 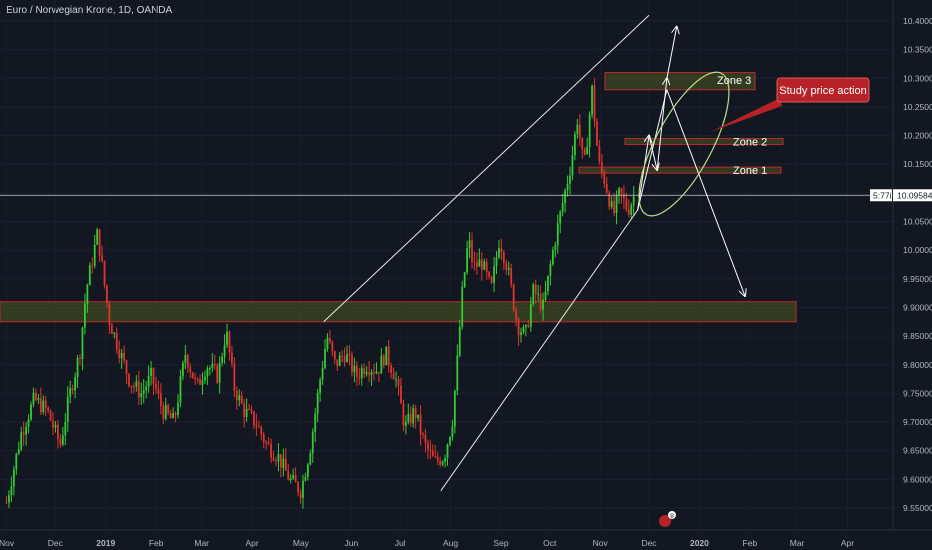 What do you see at coordinates (500, 543) in the screenshot?
I see `time-tick-label: Sep` at bounding box center [500, 543].